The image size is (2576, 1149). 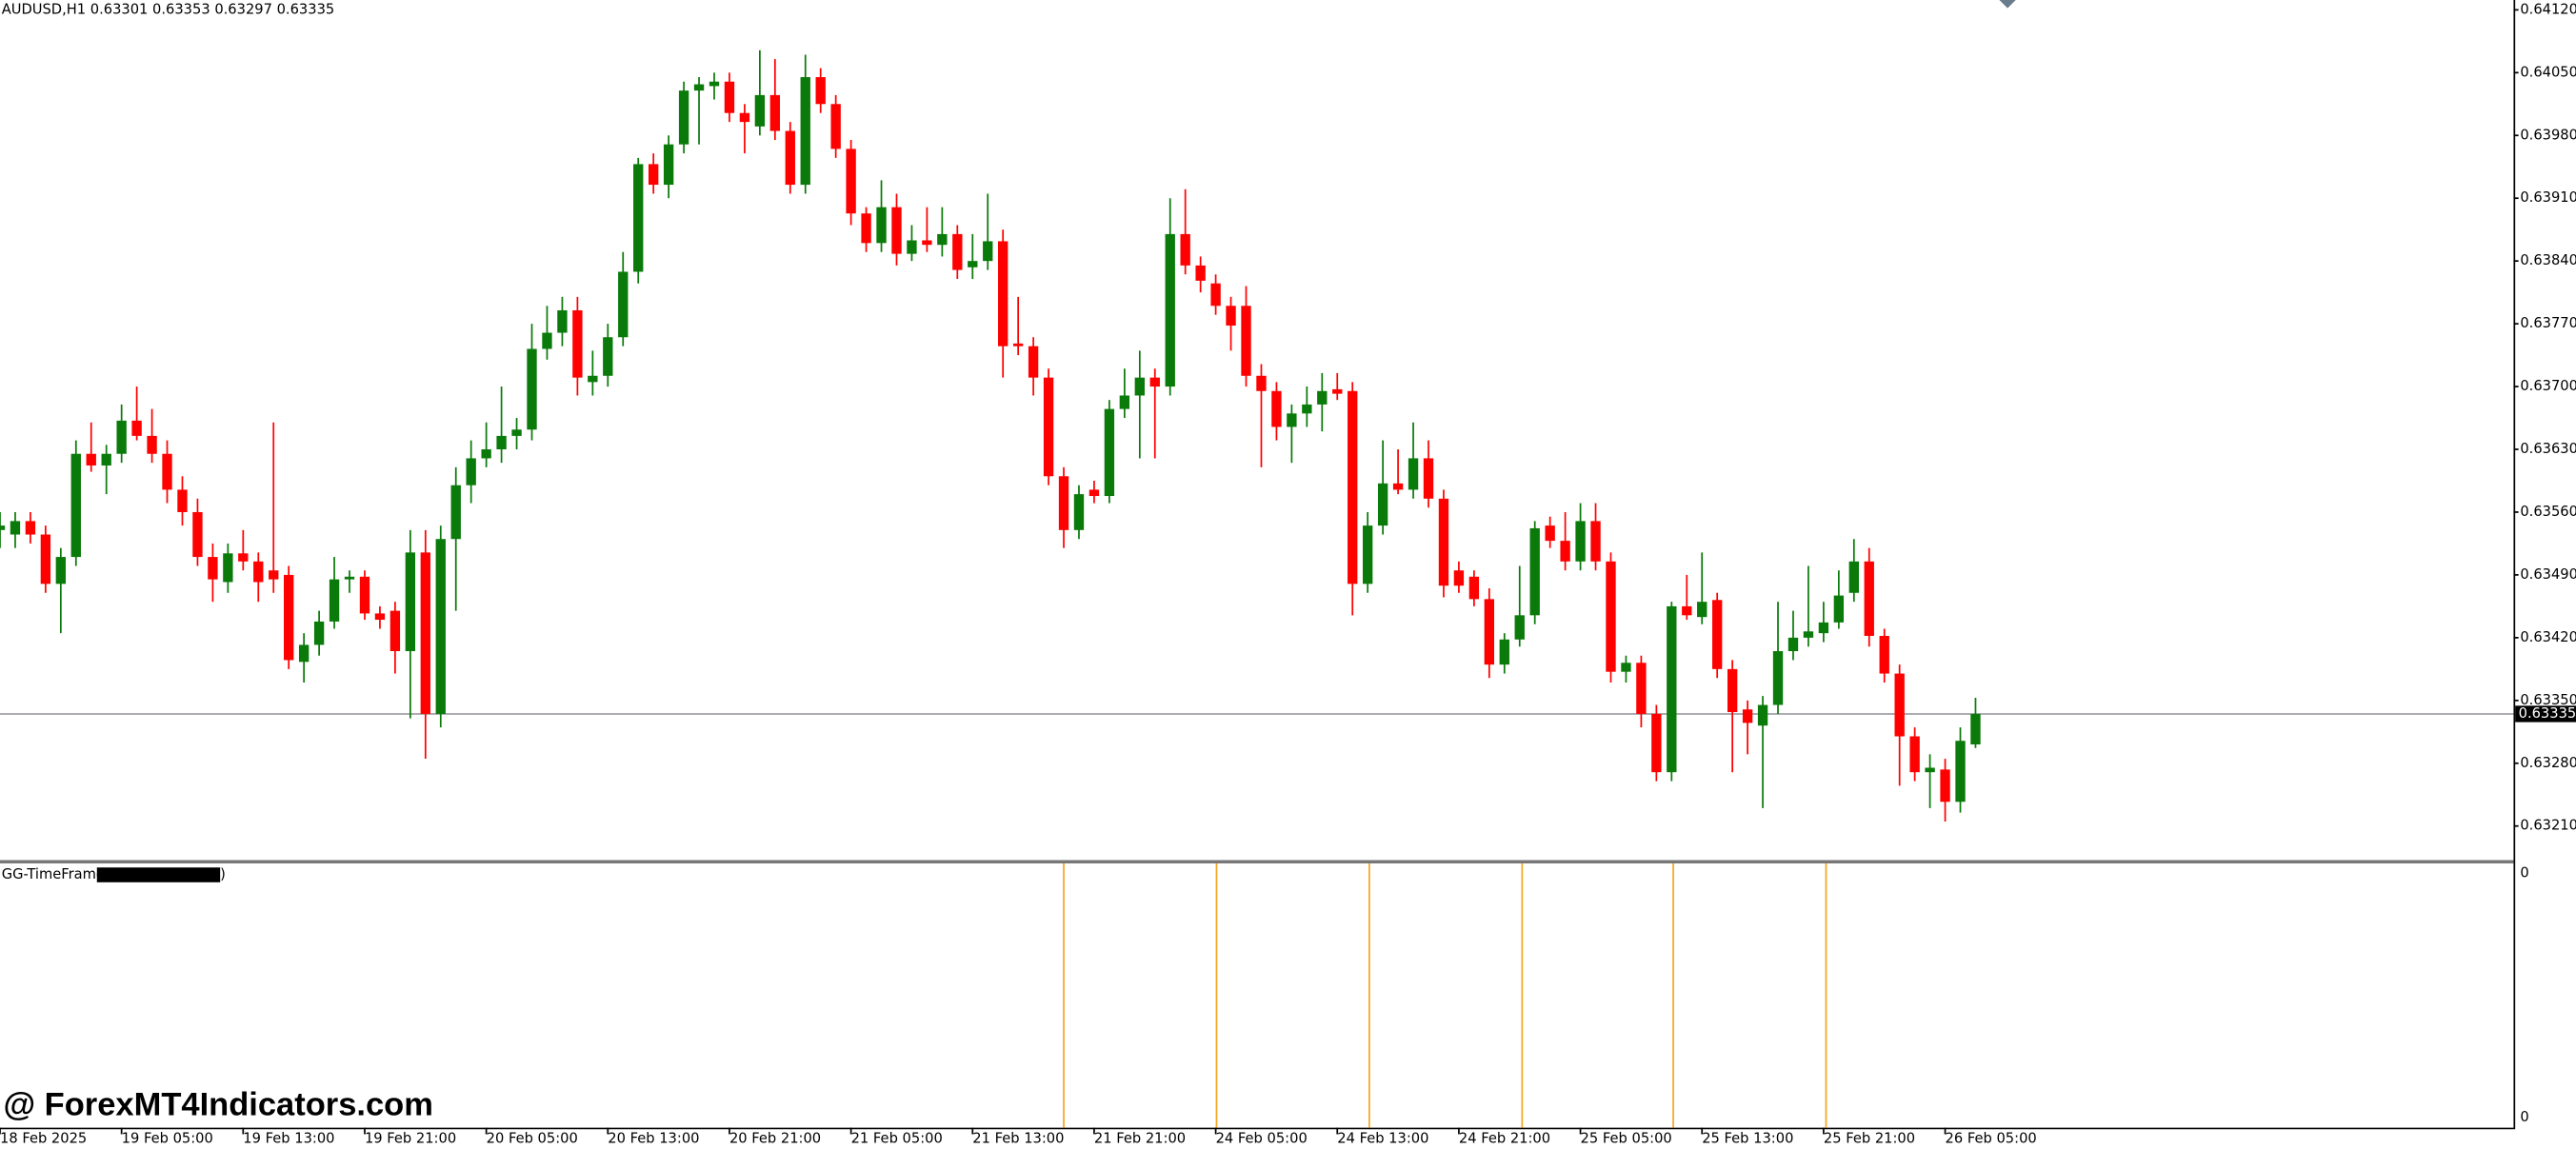 What do you see at coordinates (43, 1139) in the screenshot?
I see `x-tick-label: 18 Feb 2025` at bounding box center [43, 1139].